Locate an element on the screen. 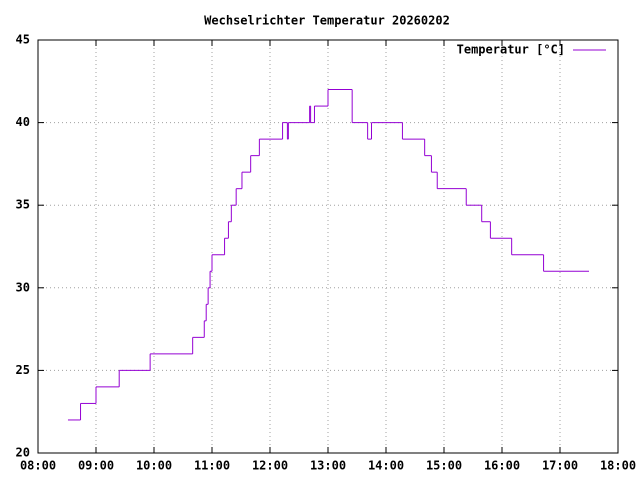  x-tick-label: 14:00 is located at coordinates (386, 466).